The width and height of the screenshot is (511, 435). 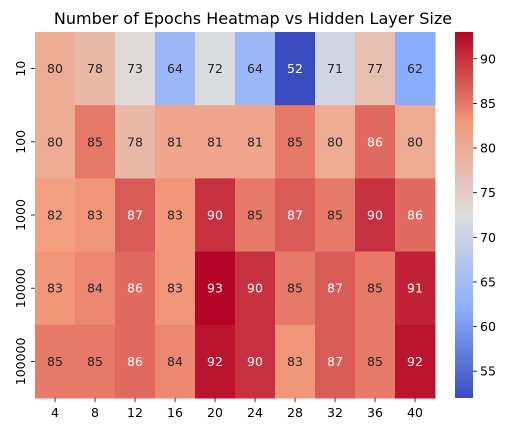 What do you see at coordinates (375, 412) in the screenshot?
I see `x-tick-label-8: 36` at bounding box center [375, 412].